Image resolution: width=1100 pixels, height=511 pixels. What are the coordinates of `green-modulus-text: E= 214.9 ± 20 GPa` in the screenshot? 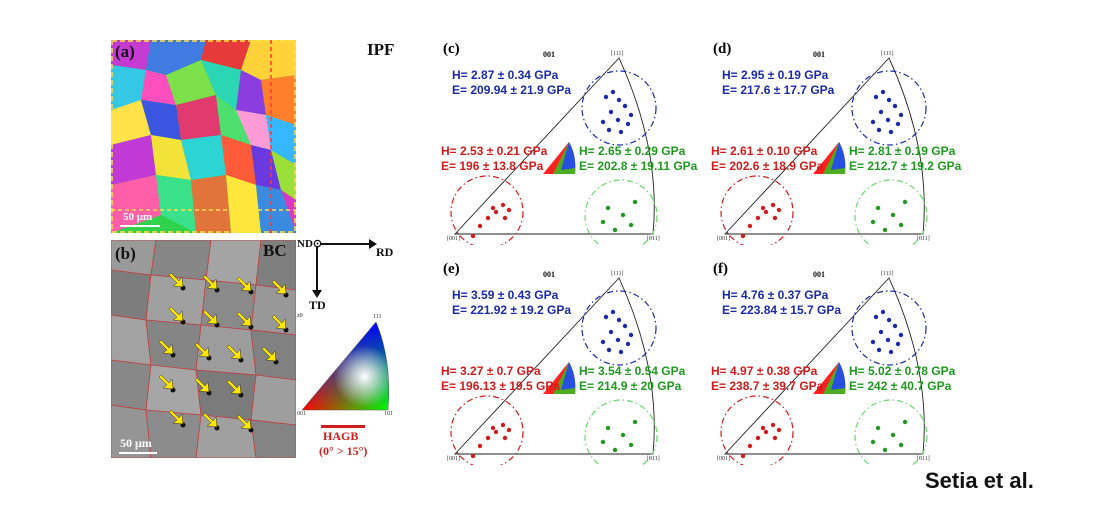 It's located at (630, 386).